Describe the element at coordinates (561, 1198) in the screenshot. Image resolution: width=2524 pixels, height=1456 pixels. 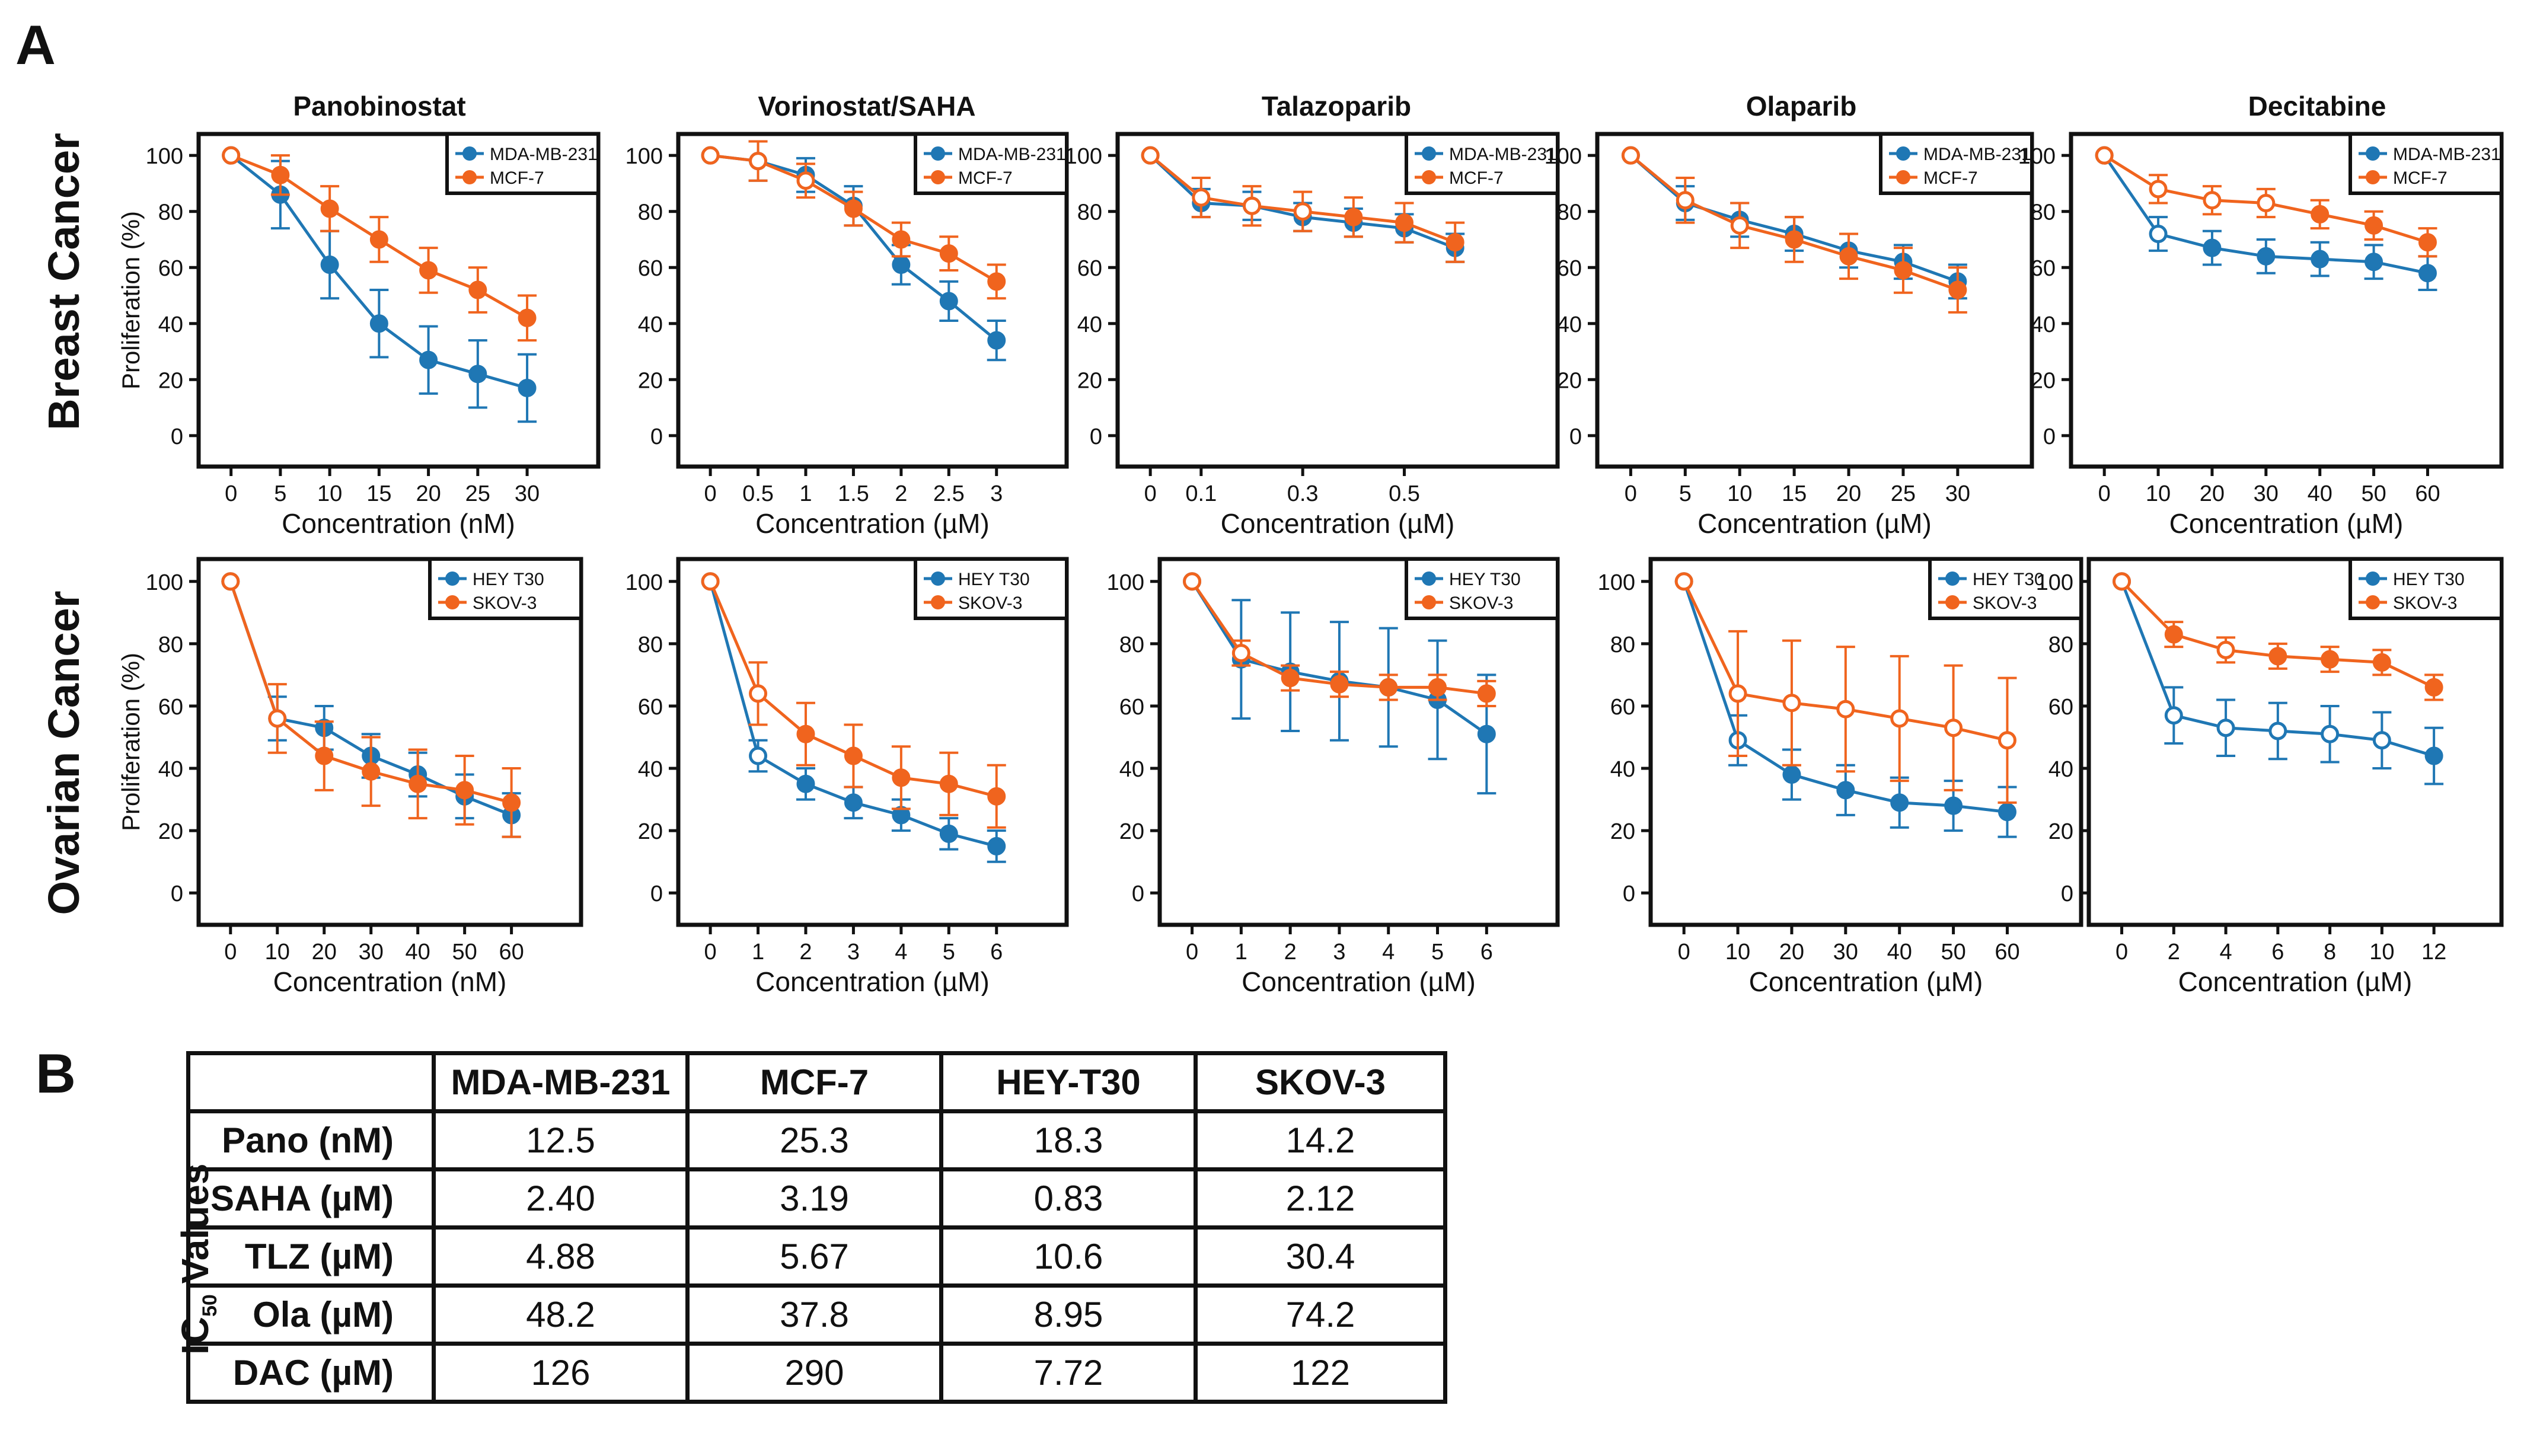
I see `table-cell: 2.40` at that location.